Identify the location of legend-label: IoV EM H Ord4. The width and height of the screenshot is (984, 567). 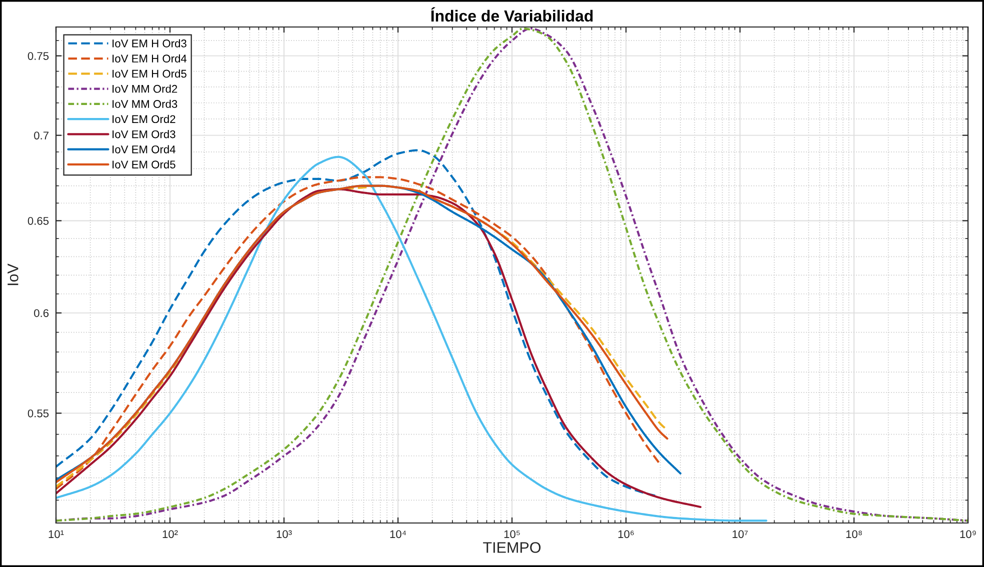
(149, 58).